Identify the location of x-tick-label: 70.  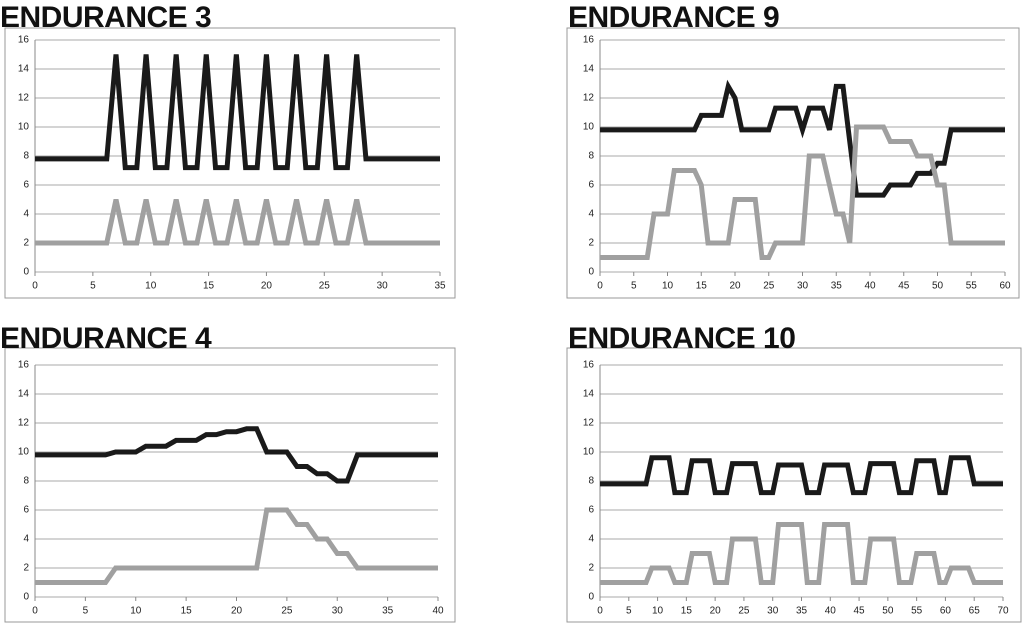
(1003, 611).